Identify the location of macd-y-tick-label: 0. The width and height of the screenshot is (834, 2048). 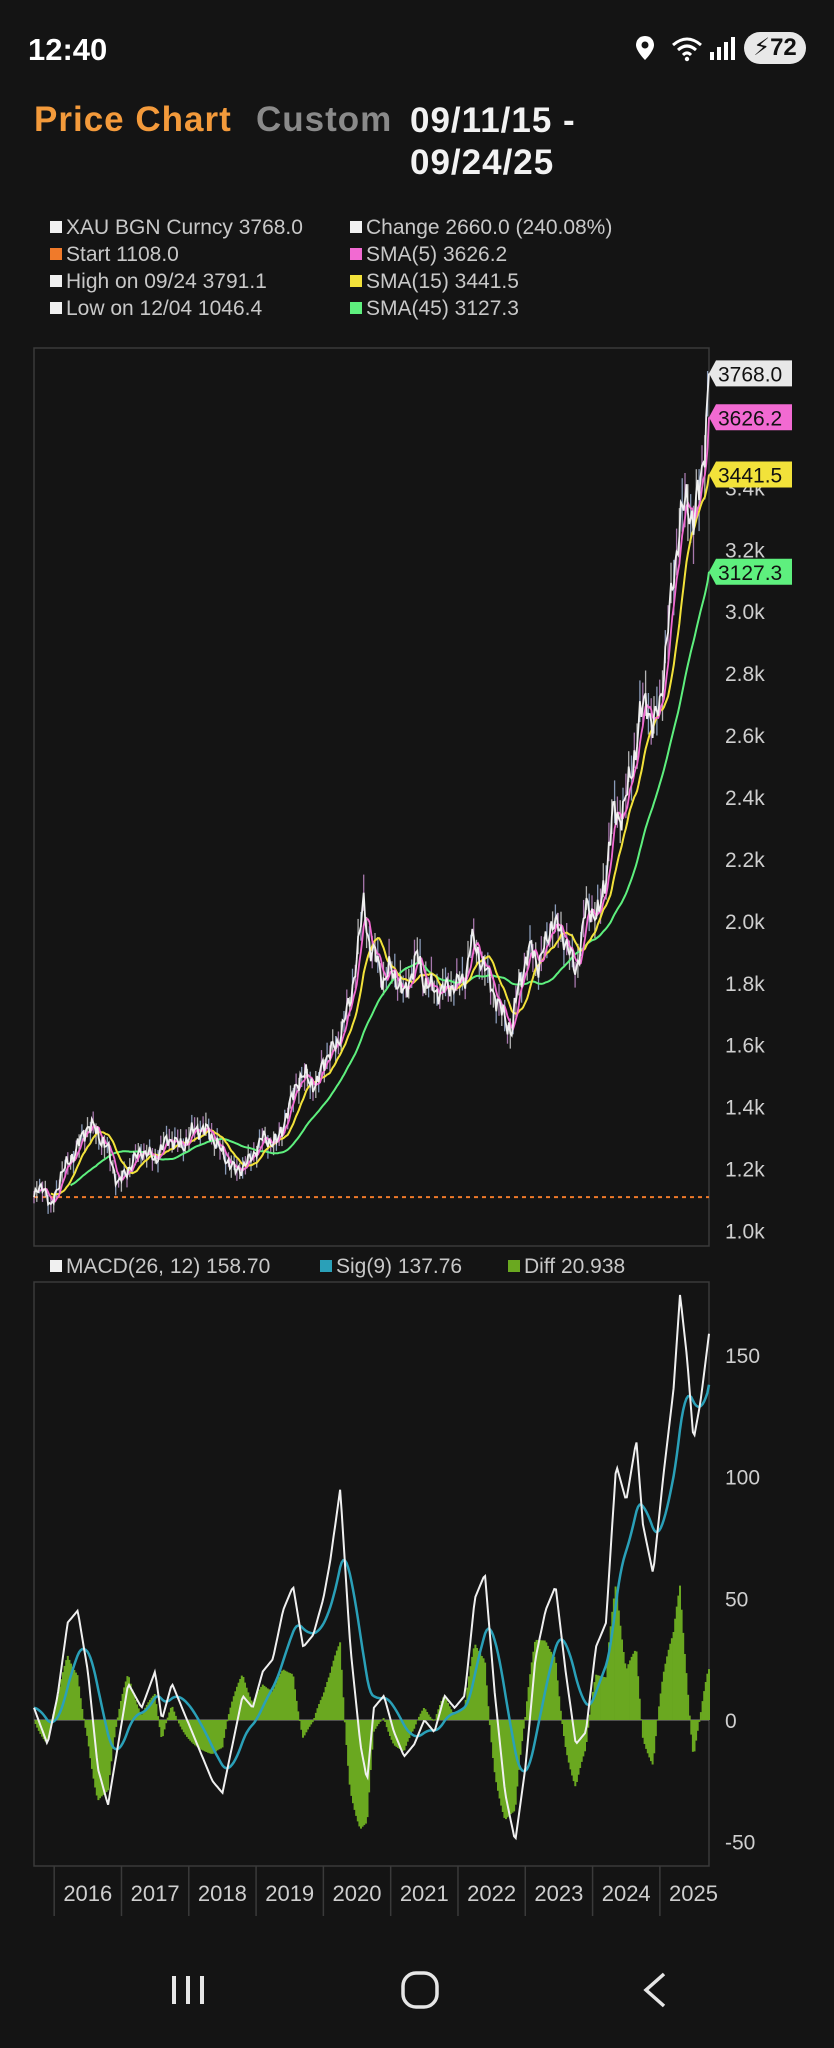
(731, 1721).